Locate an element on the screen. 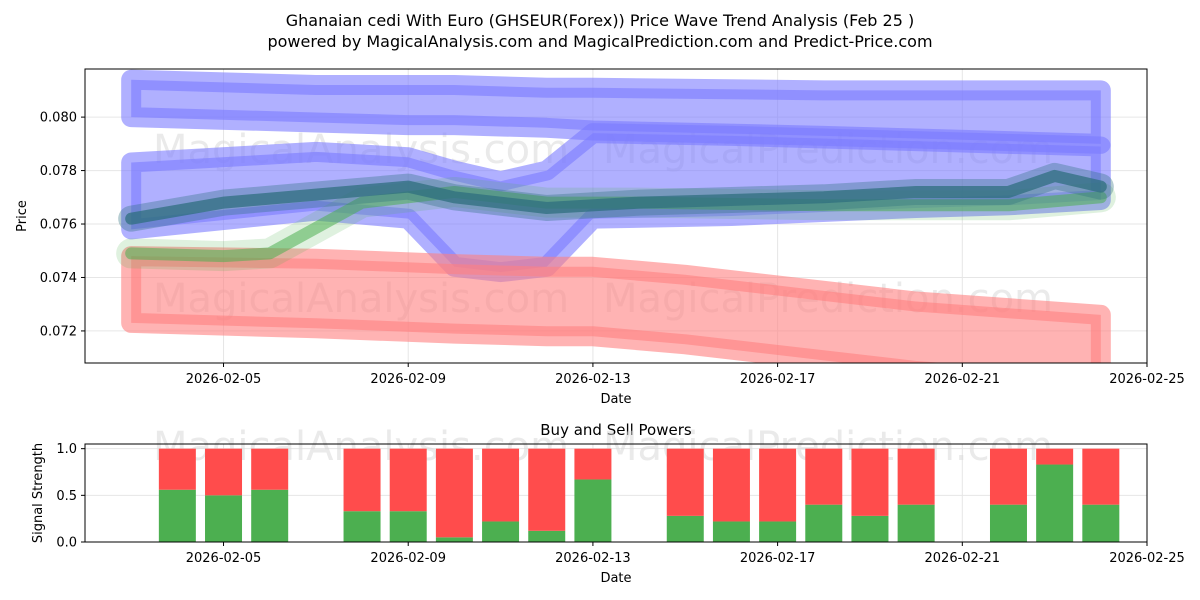 This screenshot has height=600, width=1200. teal-wave is located at coordinates (616, 197).